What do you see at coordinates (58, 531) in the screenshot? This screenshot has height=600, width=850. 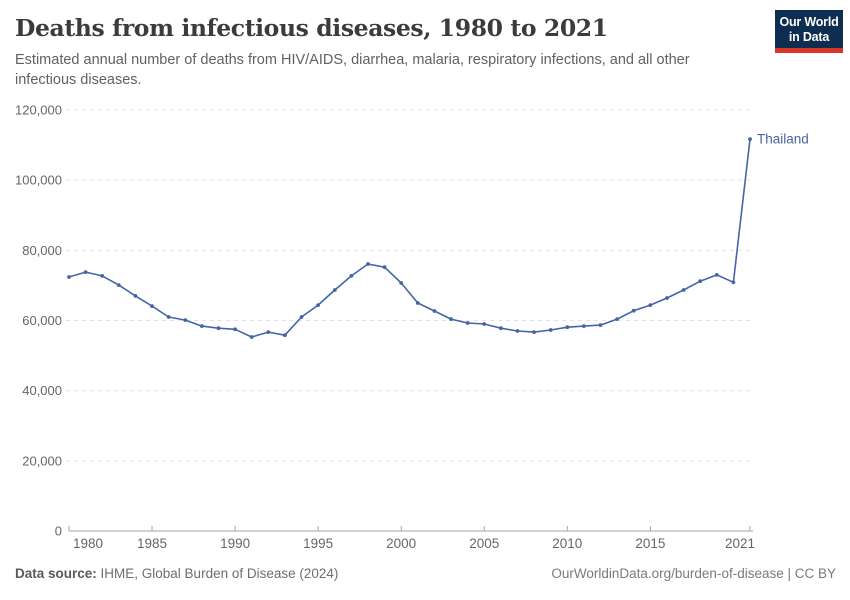 I see `y-tick-label: 0` at bounding box center [58, 531].